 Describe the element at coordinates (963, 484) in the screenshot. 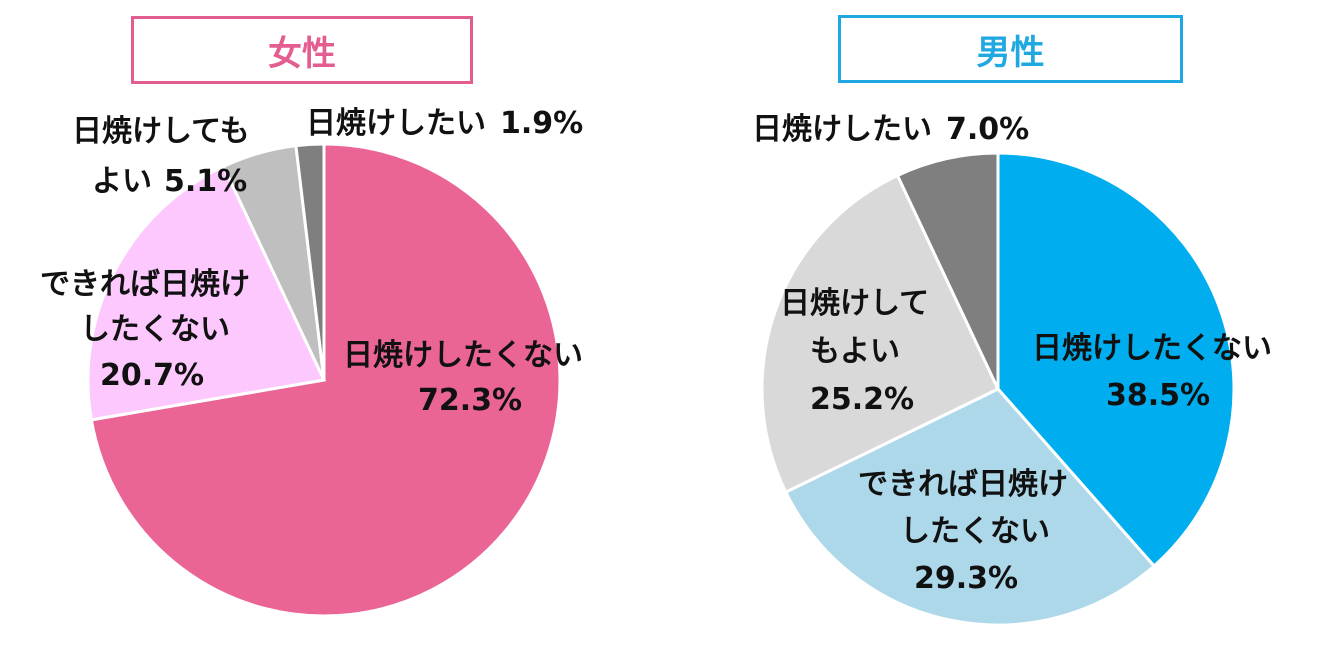

I see `male-label-prefer-no-tan: できれば日焼け` at that location.